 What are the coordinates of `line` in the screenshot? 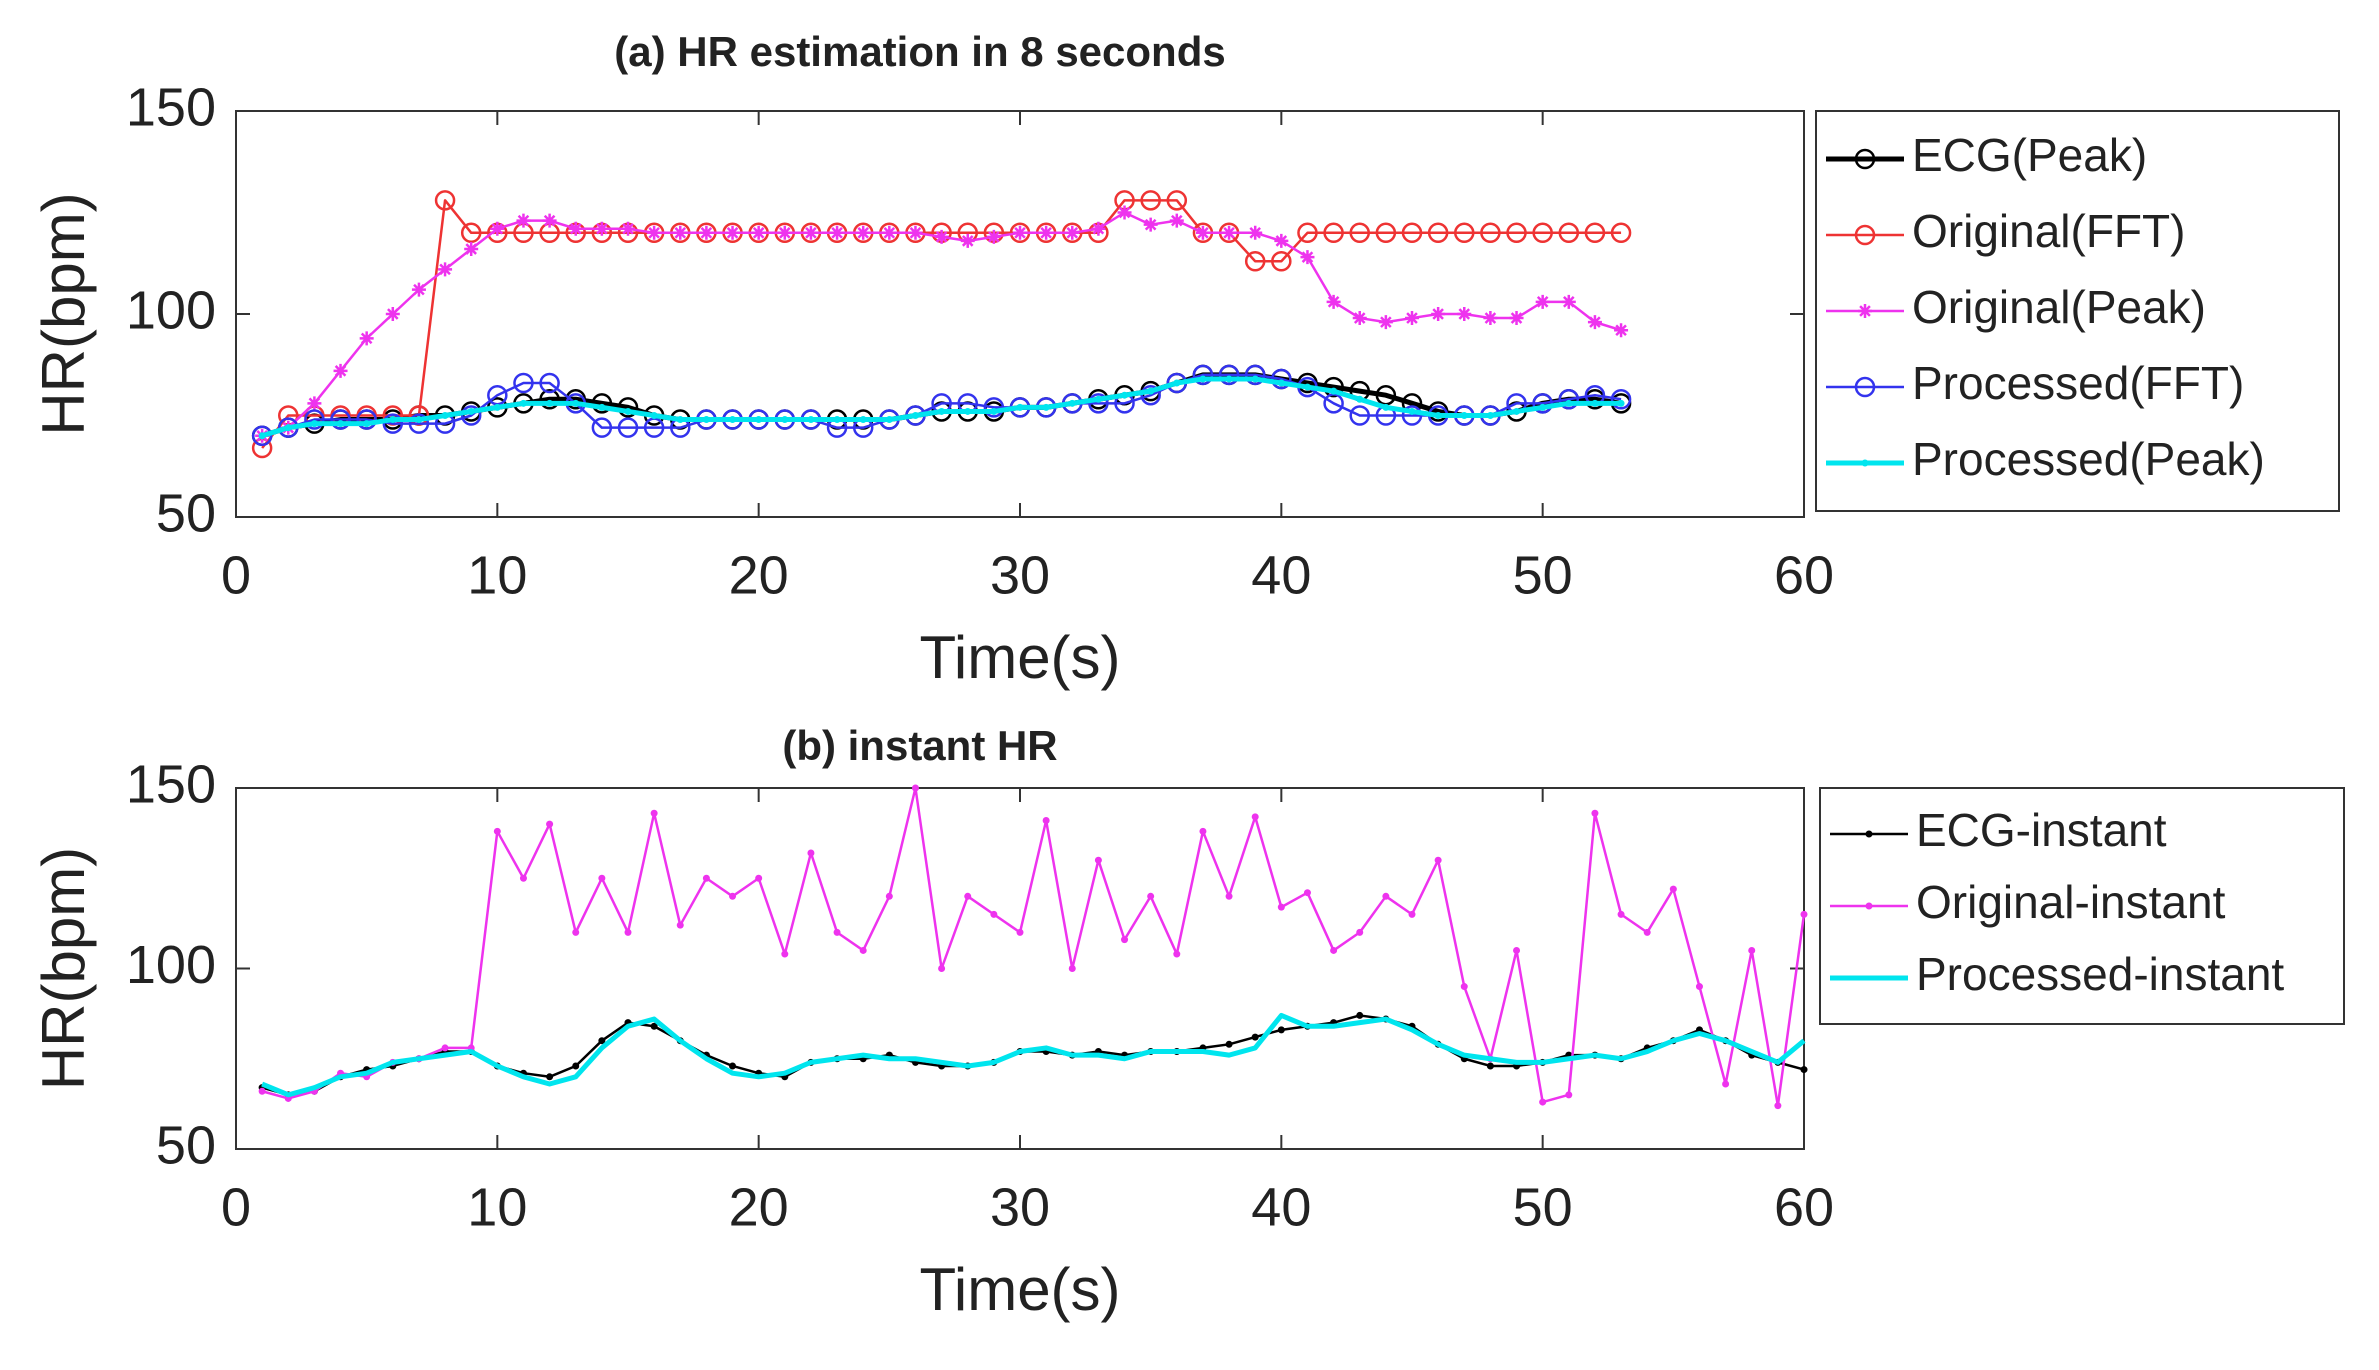 It's located at (1033, 1055).